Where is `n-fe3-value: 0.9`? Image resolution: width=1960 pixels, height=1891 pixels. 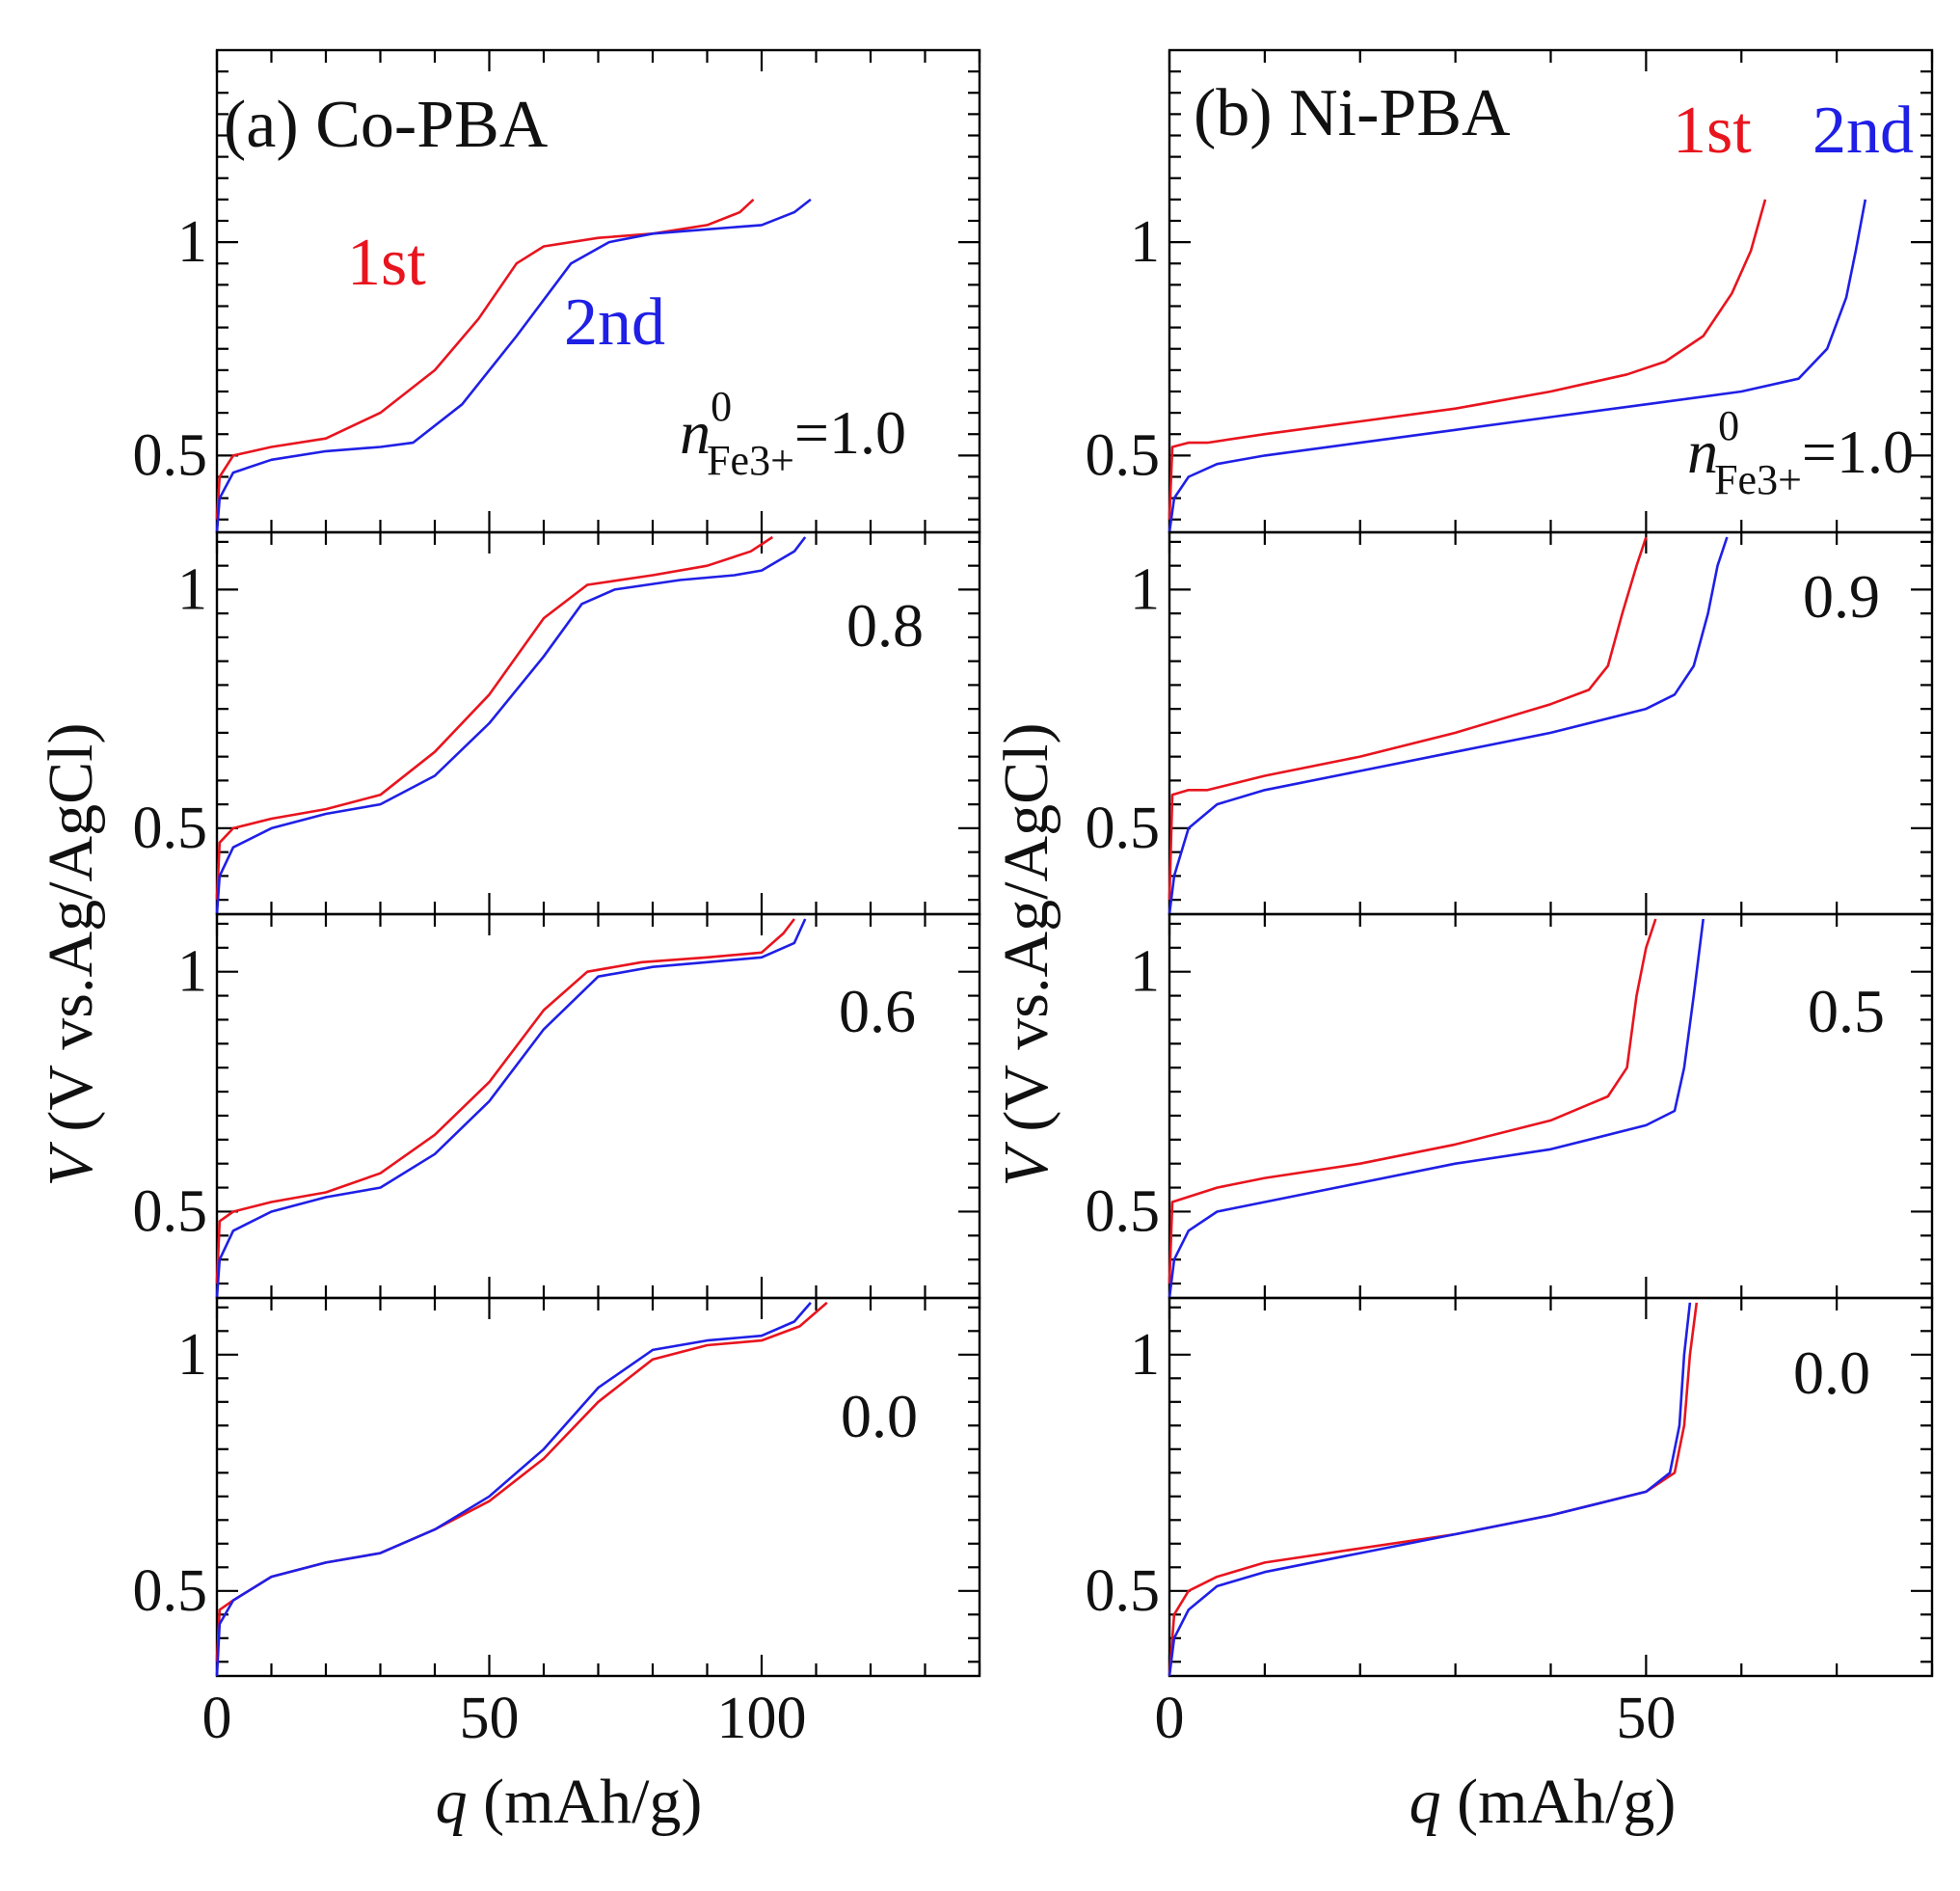 n-fe3-value: 0.9 is located at coordinates (1842, 596).